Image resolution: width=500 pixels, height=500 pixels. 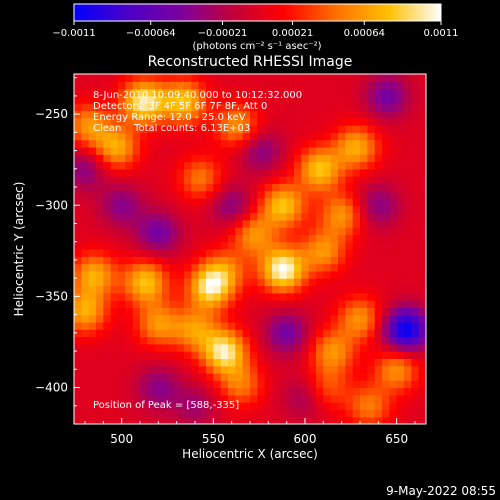 What do you see at coordinates (213, 439) in the screenshot?
I see `x-tick-label: 550` at bounding box center [213, 439].